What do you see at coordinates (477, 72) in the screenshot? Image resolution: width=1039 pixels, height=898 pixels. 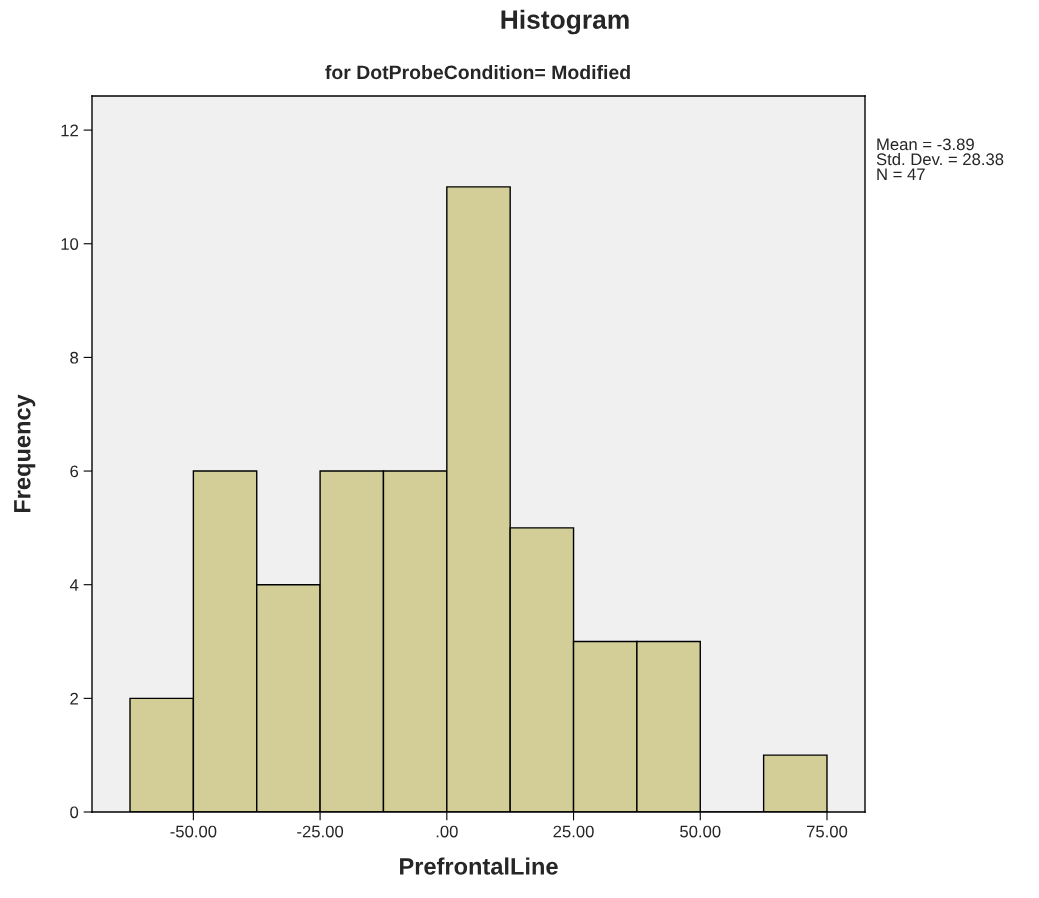 I see `chart-subtitle: for DotProbeCondition= Modified` at bounding box center [477, 72].